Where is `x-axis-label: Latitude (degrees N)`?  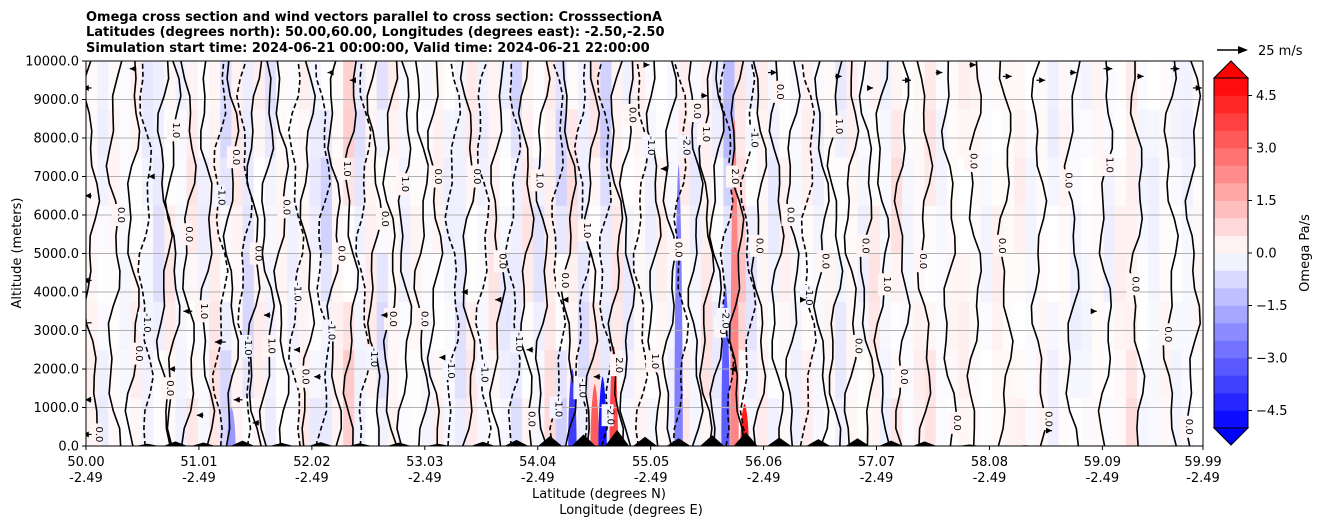 x-axis-label: Latitude (degrees N) is located at coordinates (599, 494).